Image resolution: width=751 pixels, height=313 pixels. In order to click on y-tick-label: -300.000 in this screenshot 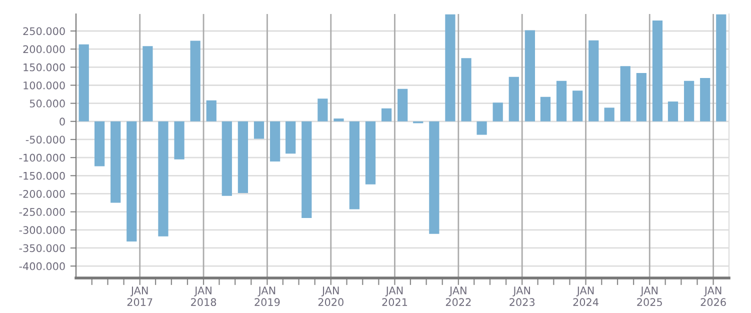, I will do `click(42, 230)`.